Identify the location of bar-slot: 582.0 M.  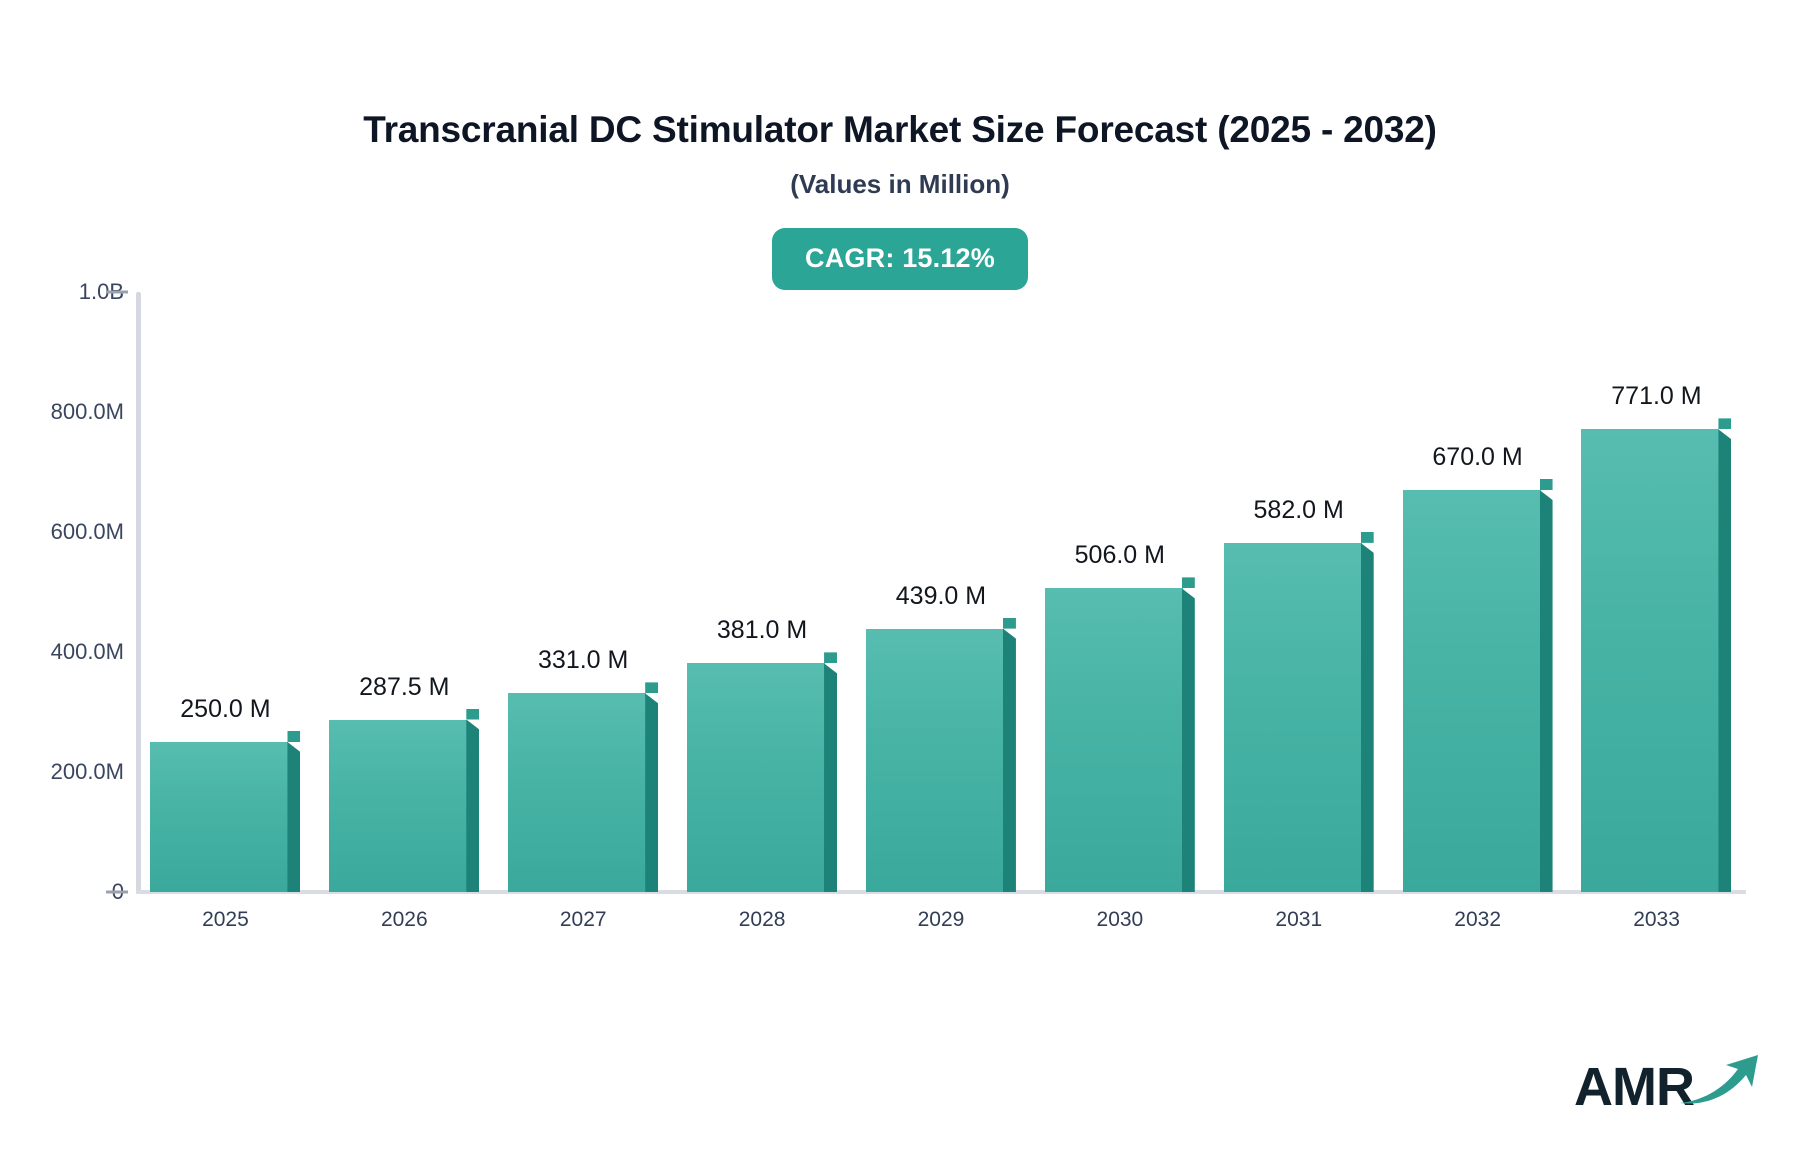
(1298, 592).